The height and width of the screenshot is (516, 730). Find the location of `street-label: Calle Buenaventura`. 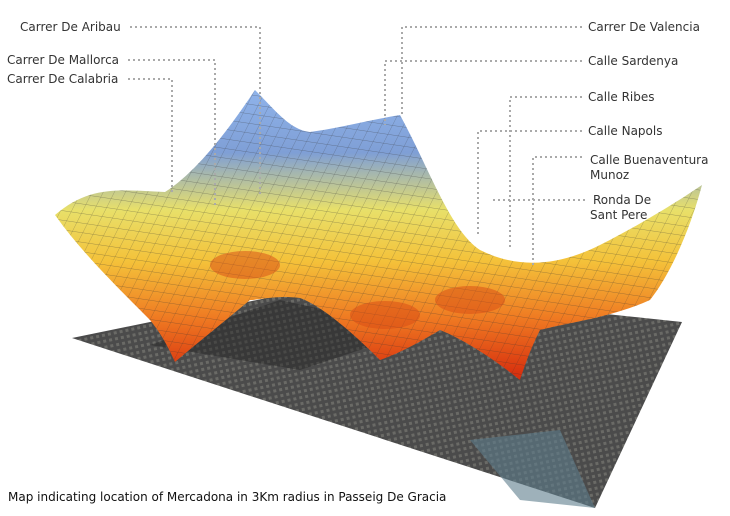

street-label: Calle Buenaventura is located at coordinates (649, 160).